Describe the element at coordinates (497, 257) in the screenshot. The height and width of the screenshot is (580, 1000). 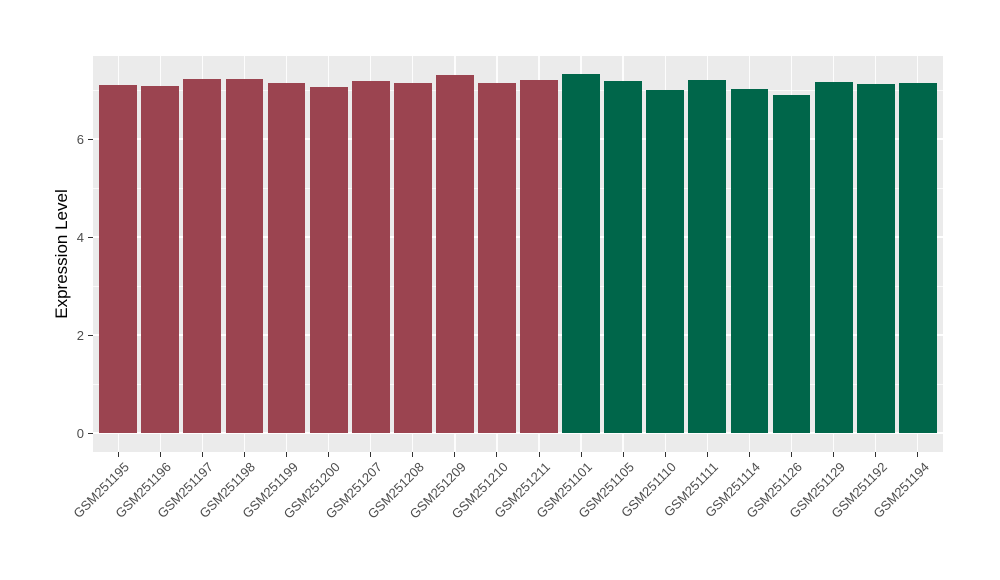
I see `bar-GSM251210` at that location.